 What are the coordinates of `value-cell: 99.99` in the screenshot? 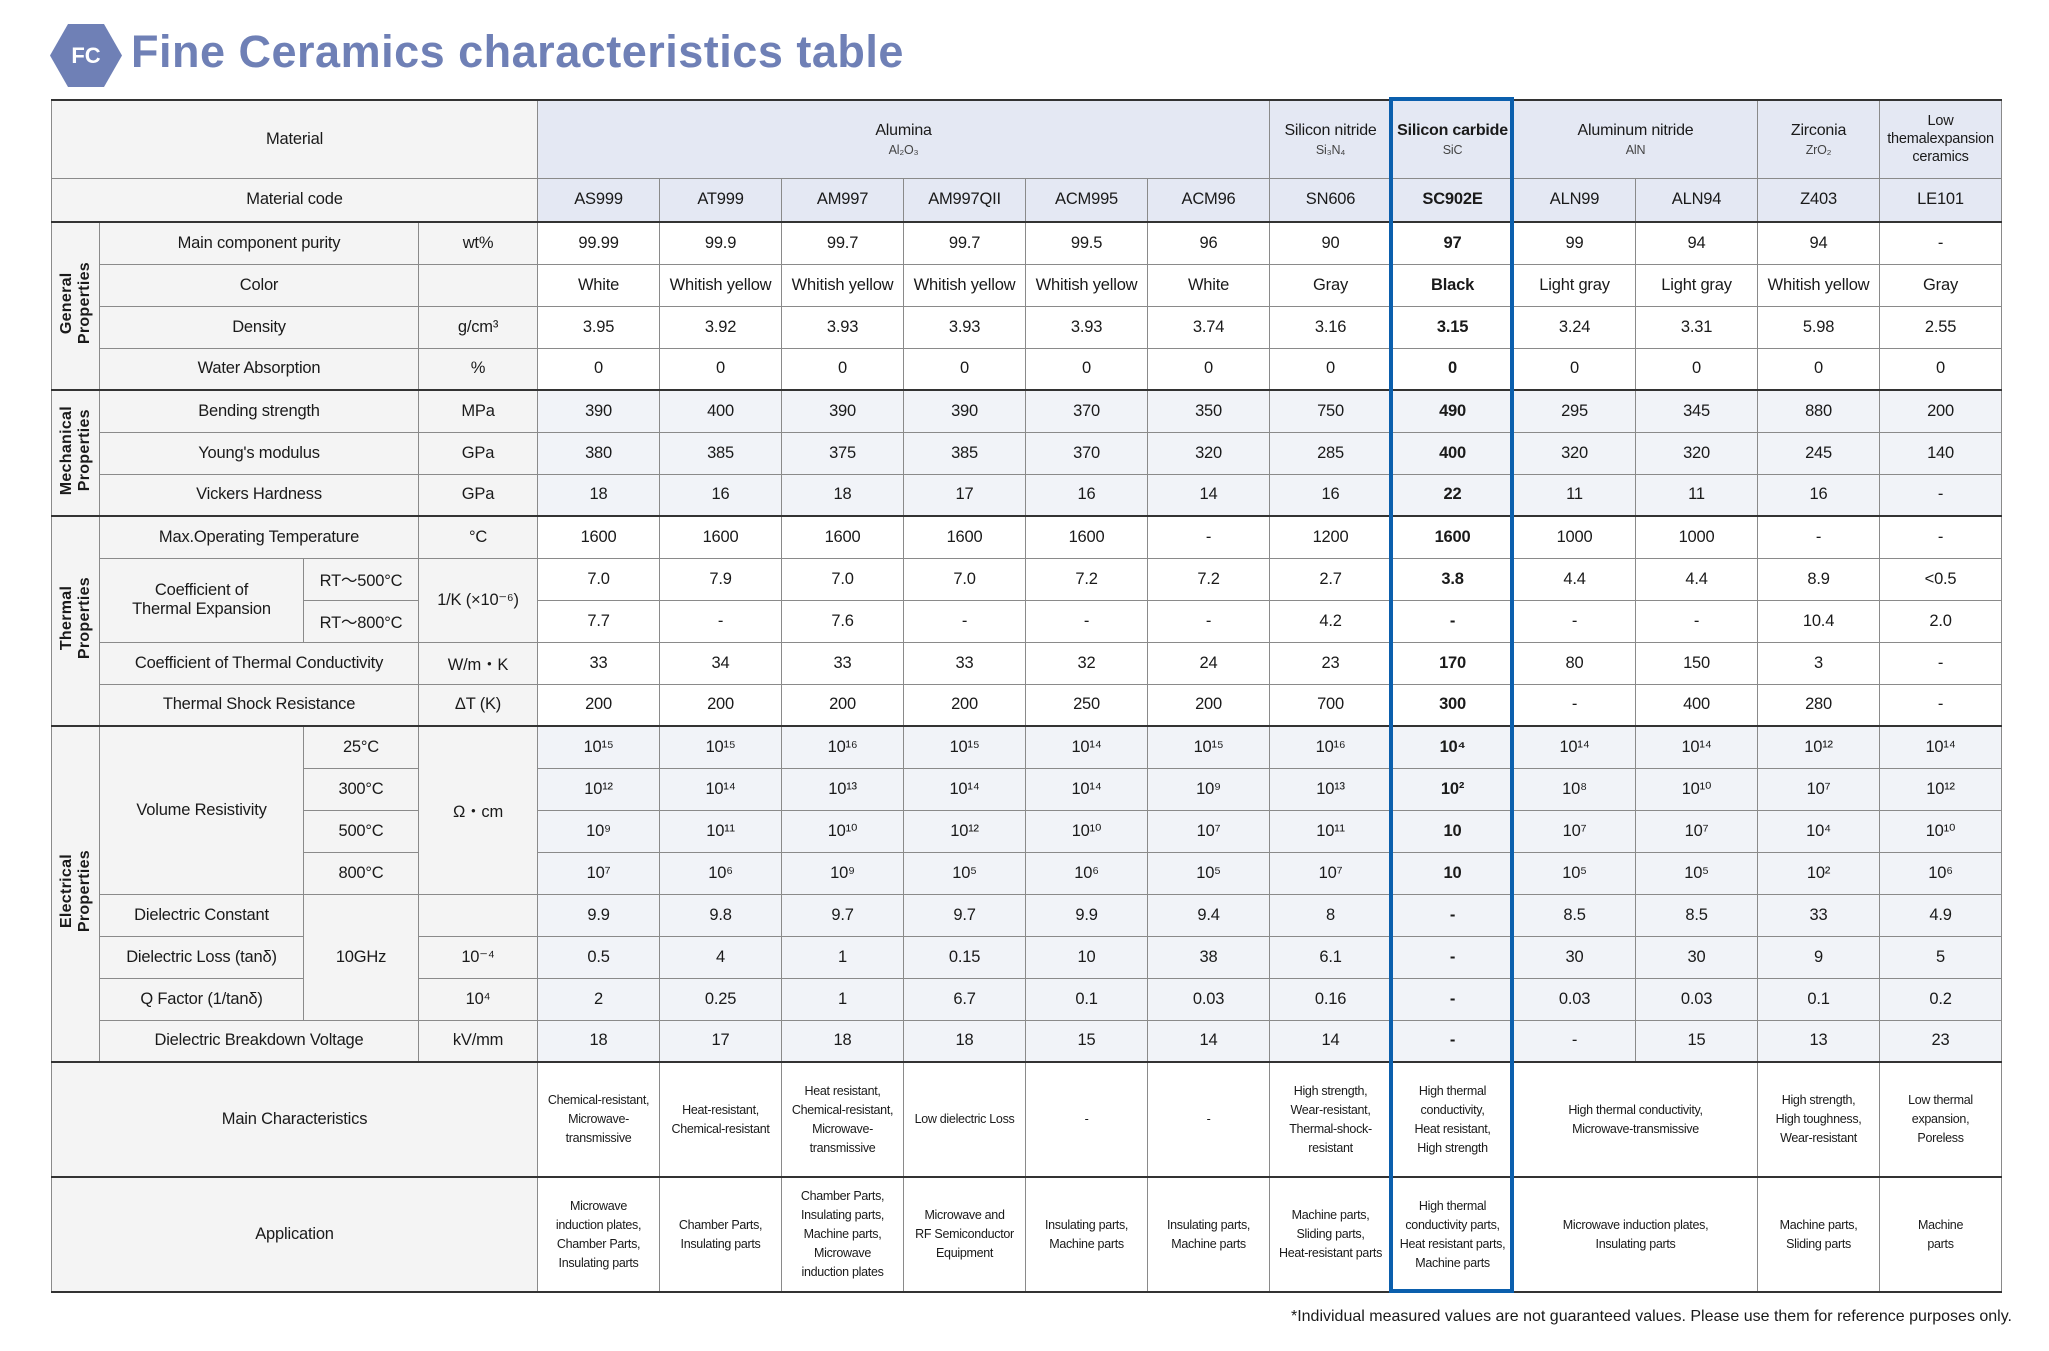 It's located at (599, 243).